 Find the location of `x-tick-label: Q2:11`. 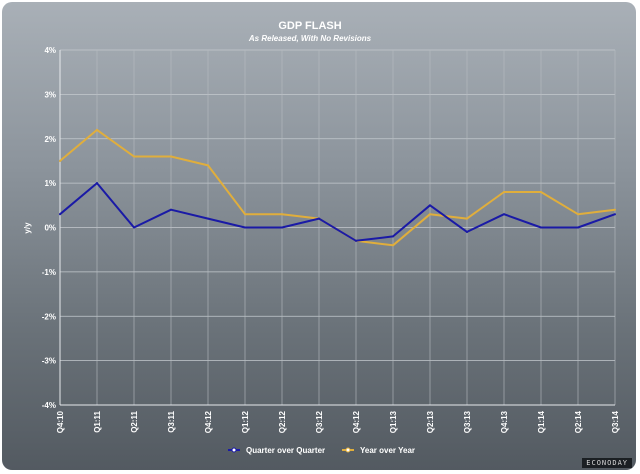

x-tick-label: Q2:11 is located at coordinates (134, 421).